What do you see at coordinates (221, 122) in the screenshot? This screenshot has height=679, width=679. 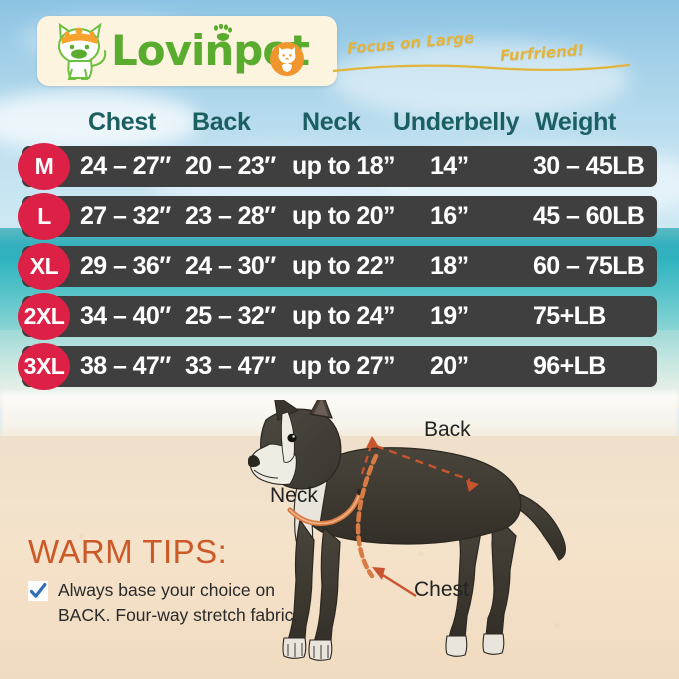 I see `column-header-back: Back` at bounding box center [221, 122].